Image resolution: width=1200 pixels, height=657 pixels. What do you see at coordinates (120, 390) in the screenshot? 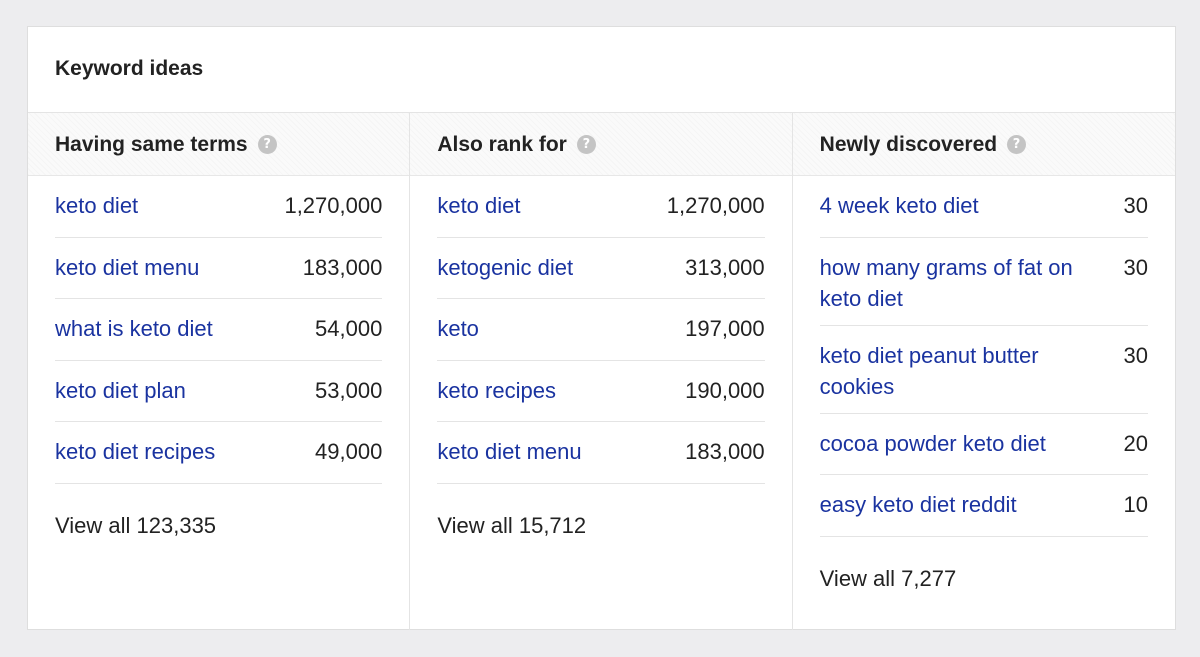
I see `keyword-link: keto diet plan` at bounding box center [120, 390].